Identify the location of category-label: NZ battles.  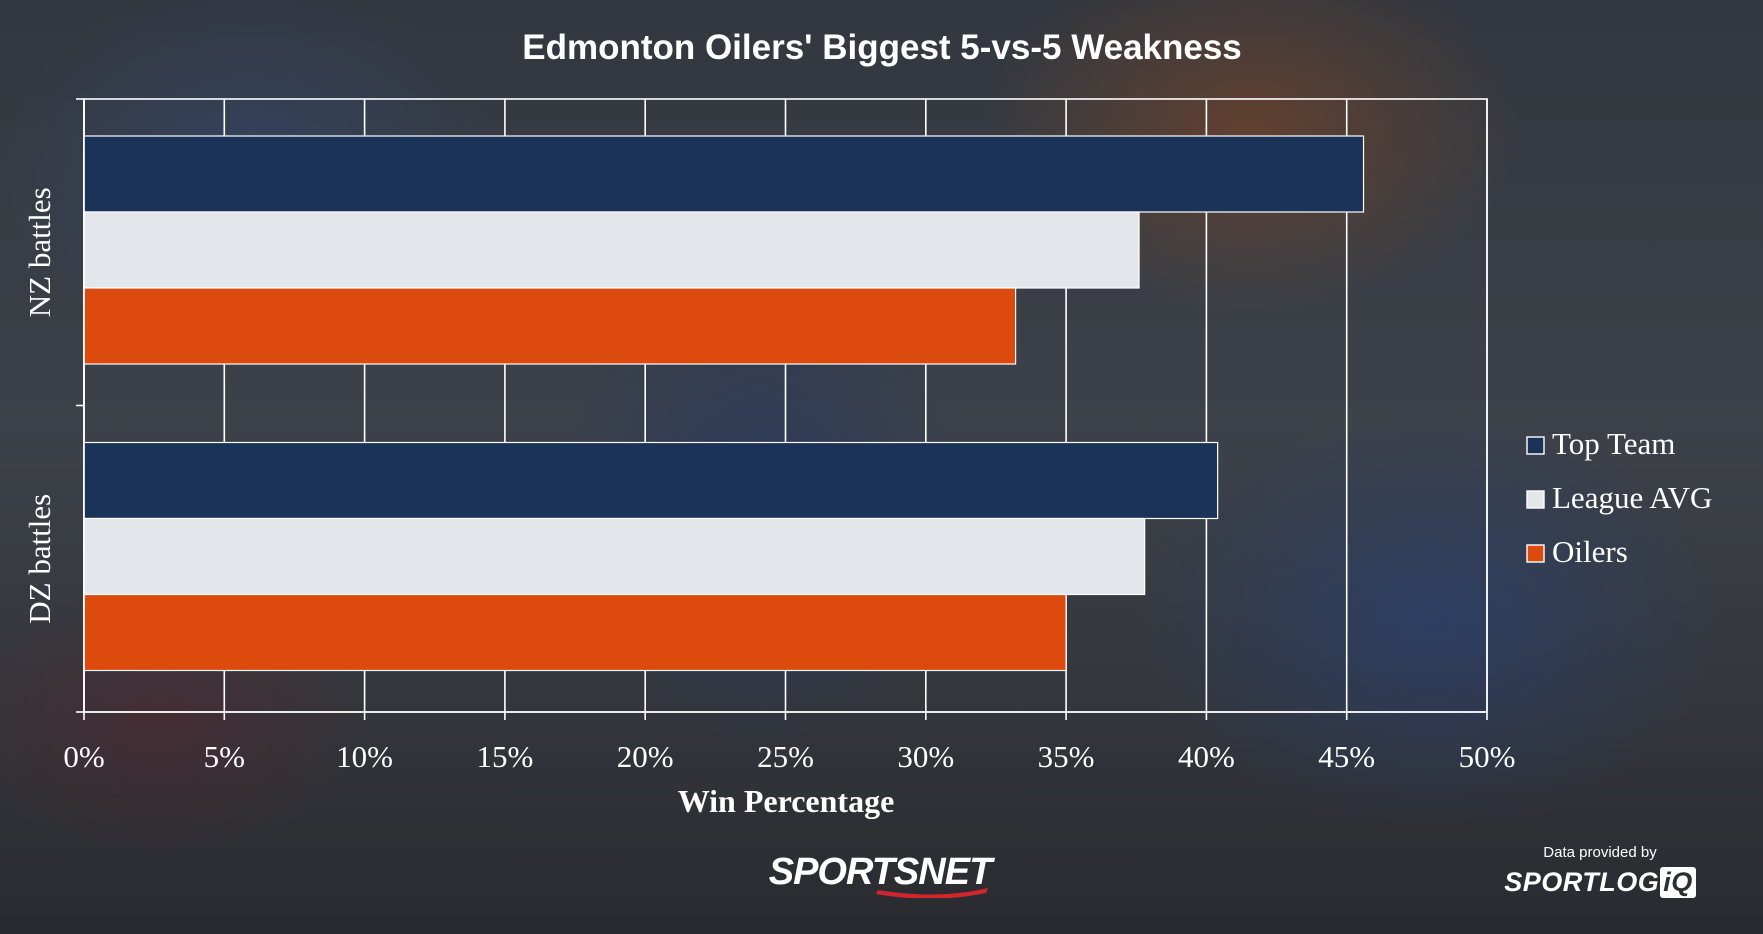
(39, 252).